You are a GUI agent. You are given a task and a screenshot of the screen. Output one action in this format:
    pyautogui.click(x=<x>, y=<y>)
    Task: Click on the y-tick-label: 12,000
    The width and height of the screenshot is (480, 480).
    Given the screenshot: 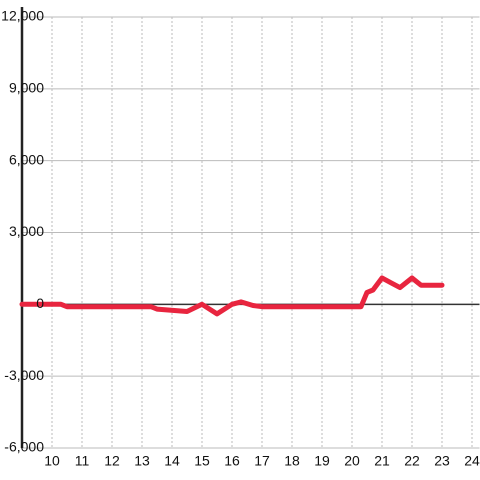 What is the action you would take?
    pyautogui.click(x=22, y=16)
    